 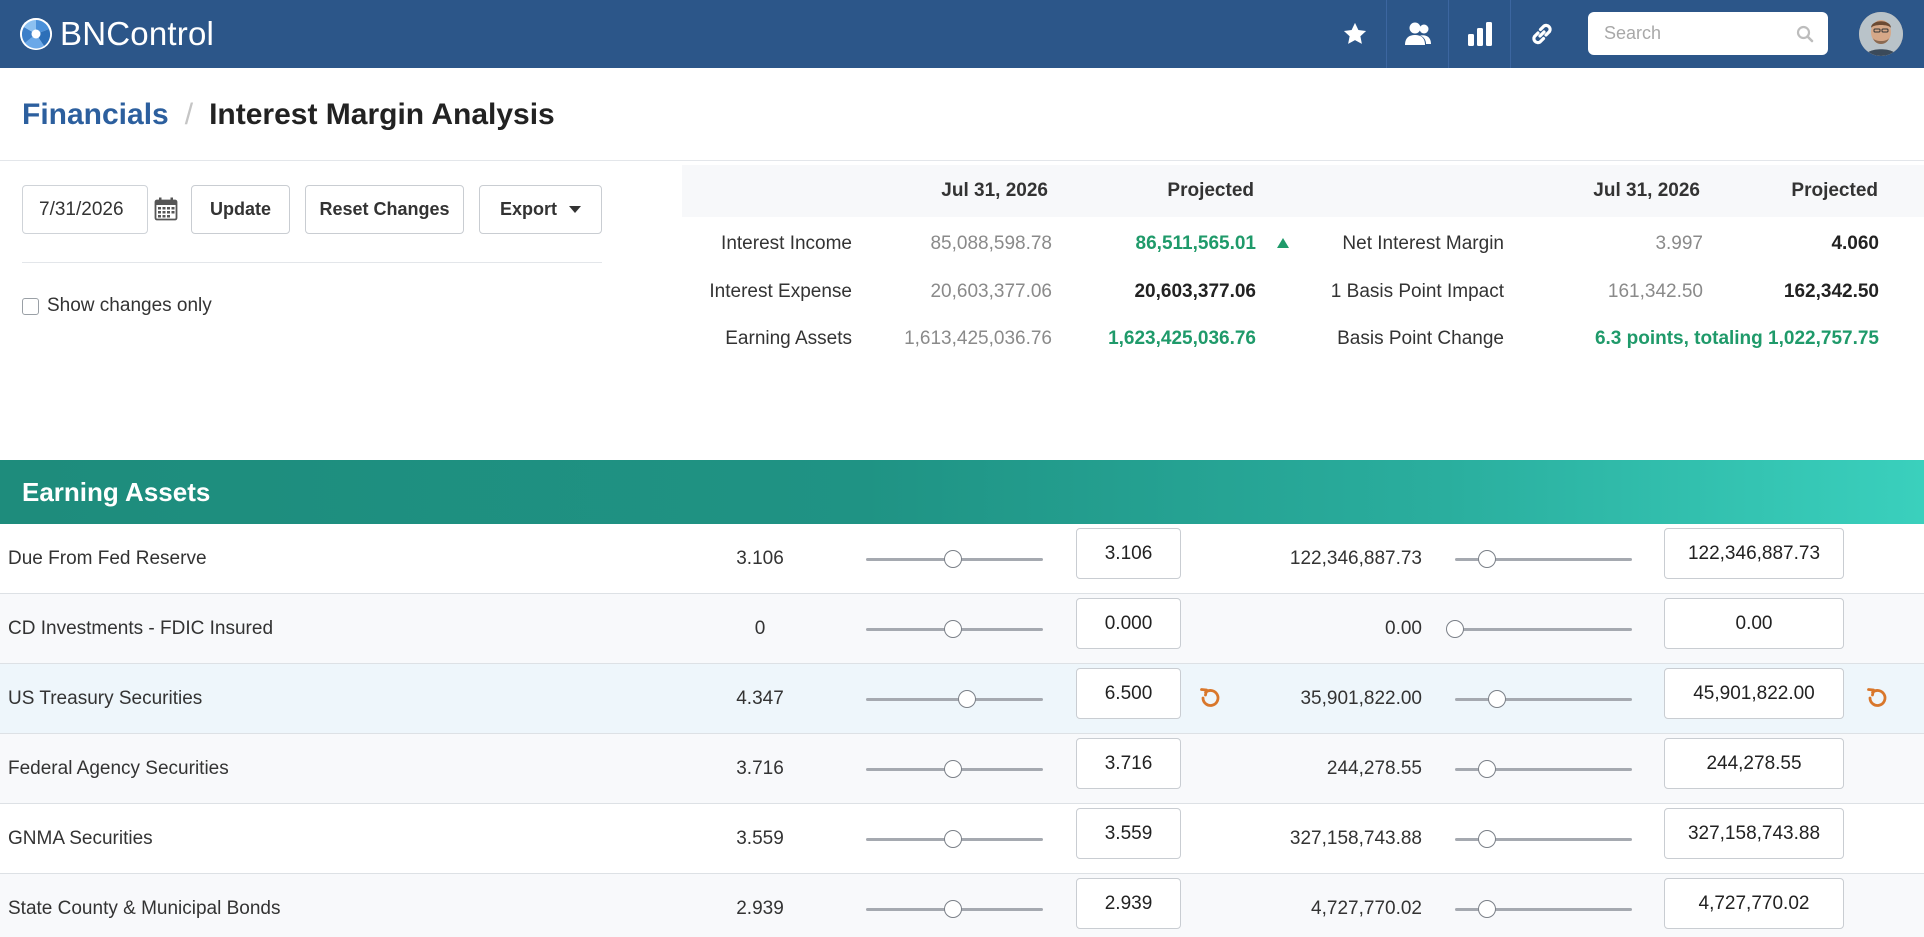 I want to click on row-current-balance: 244,278.55, so click(x=1374, y=768).